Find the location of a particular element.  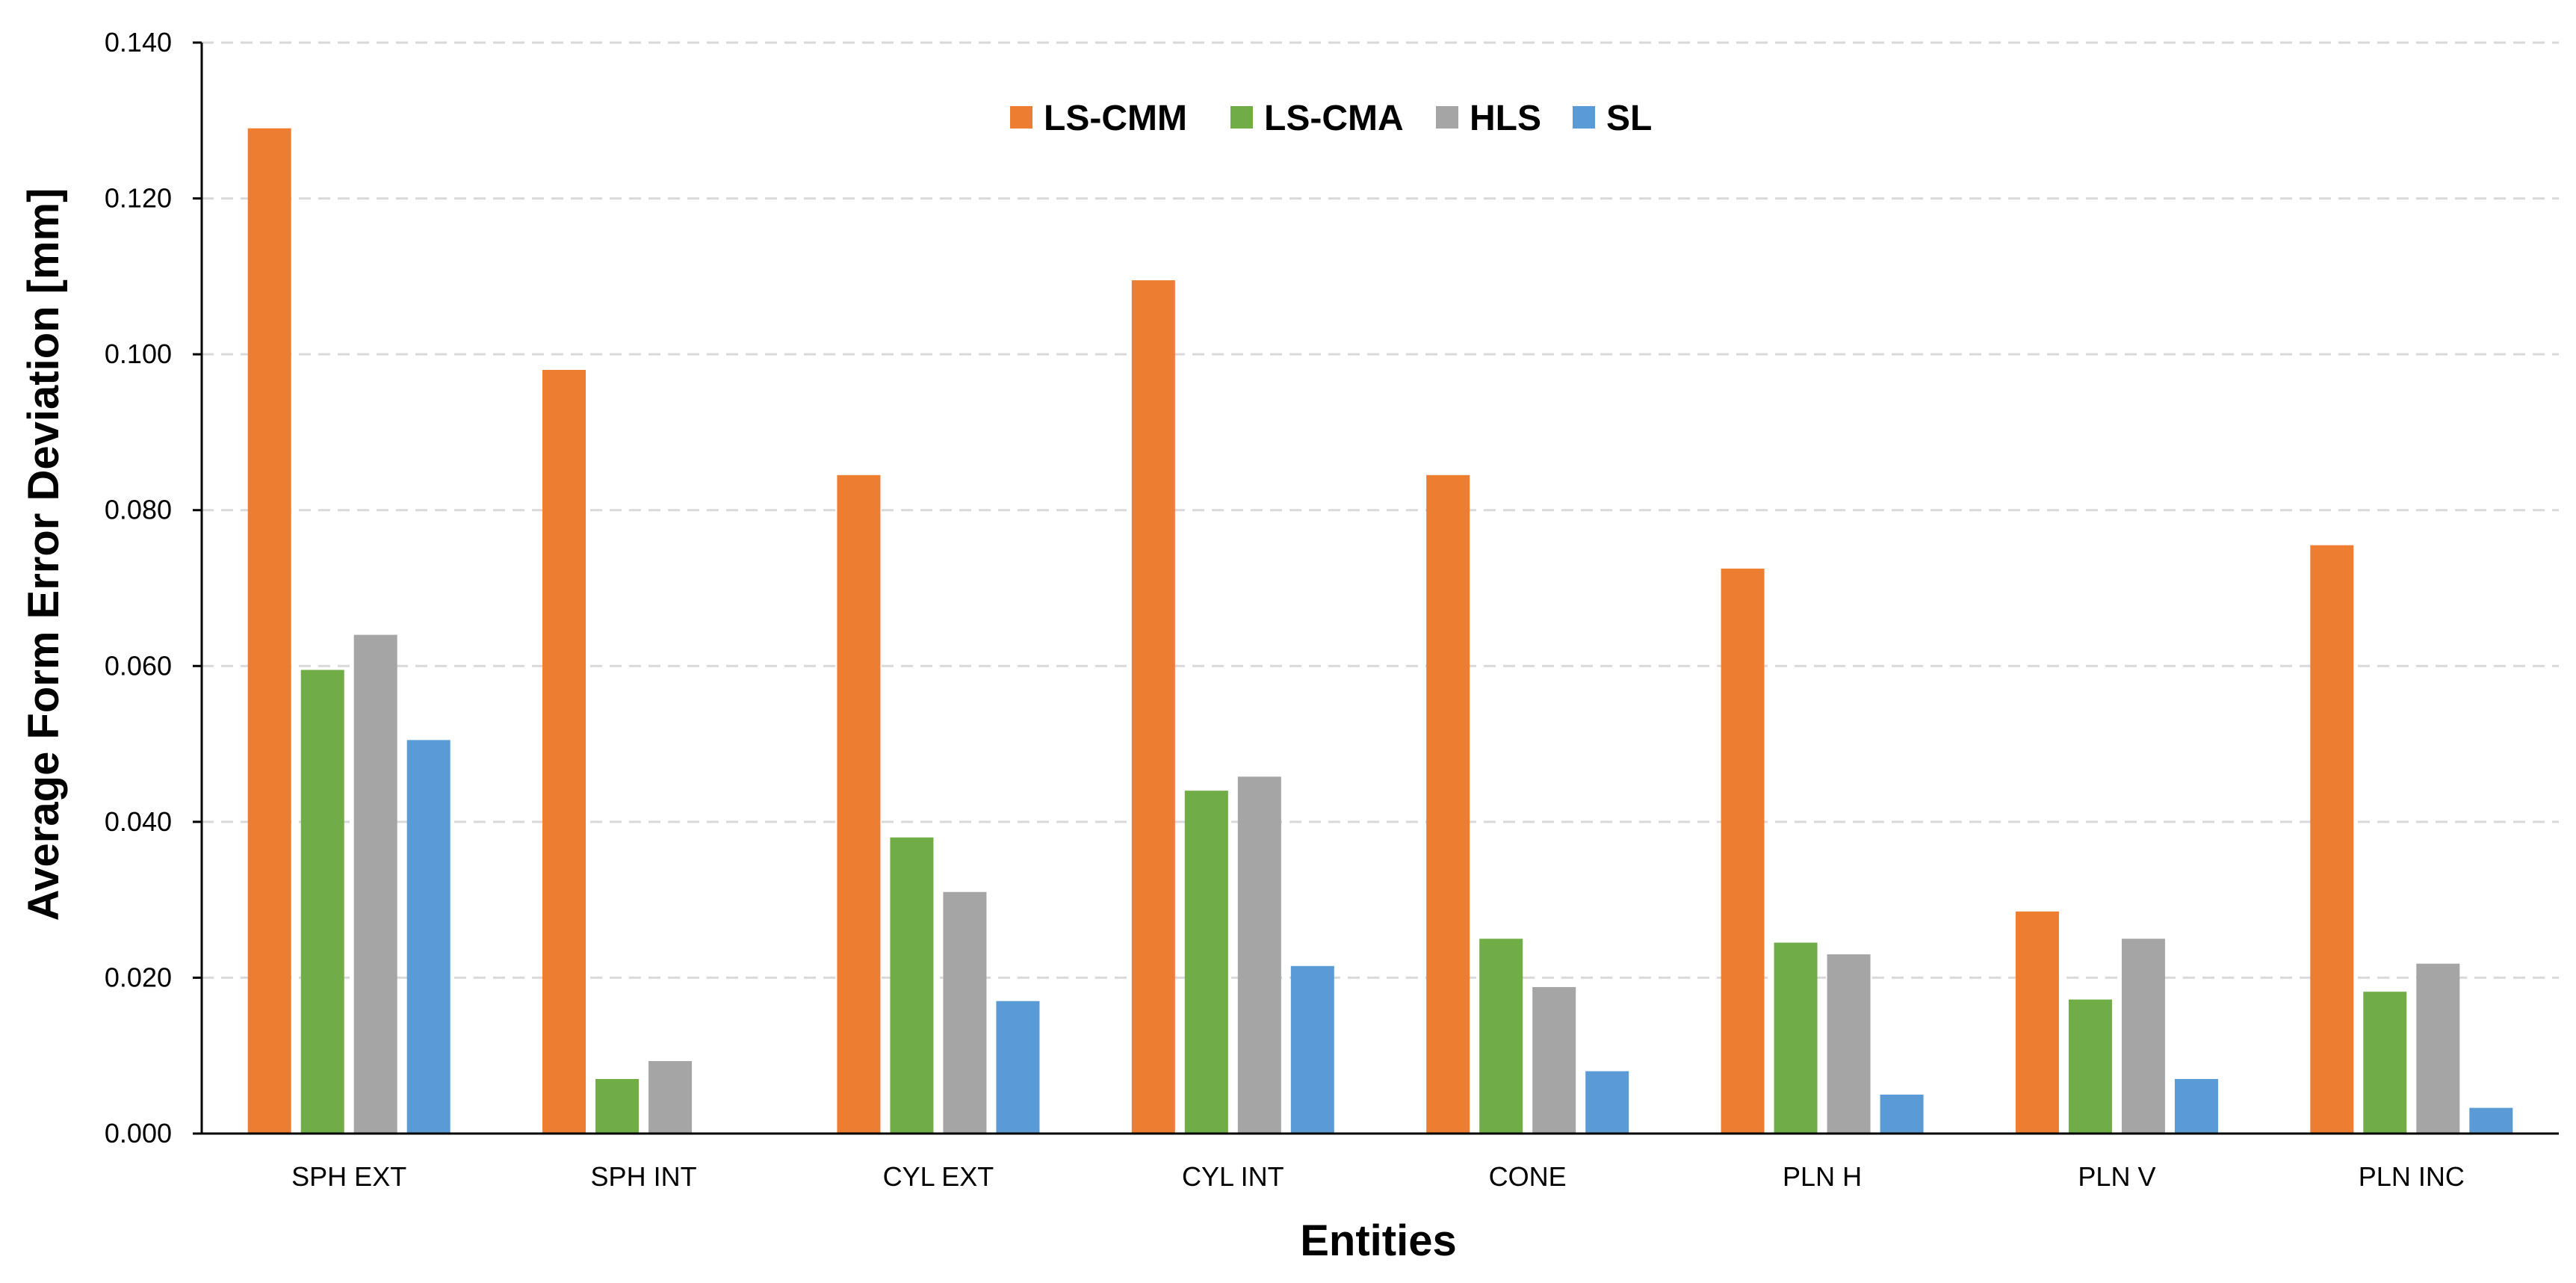

bar-ls-cma-sph-ext is located at coordinates (322, 902).